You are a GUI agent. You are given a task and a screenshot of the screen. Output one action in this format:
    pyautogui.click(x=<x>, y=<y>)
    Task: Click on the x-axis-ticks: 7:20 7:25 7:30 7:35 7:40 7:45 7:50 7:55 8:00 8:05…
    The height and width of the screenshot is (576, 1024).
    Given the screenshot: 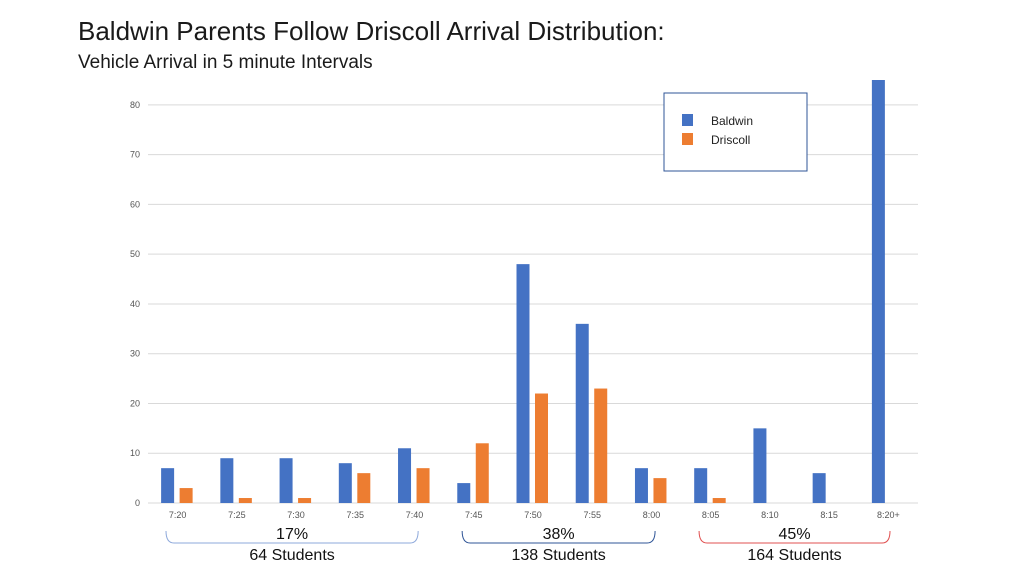 What is the action you would take?
    pyautogui.click(x=534, y=515)
    